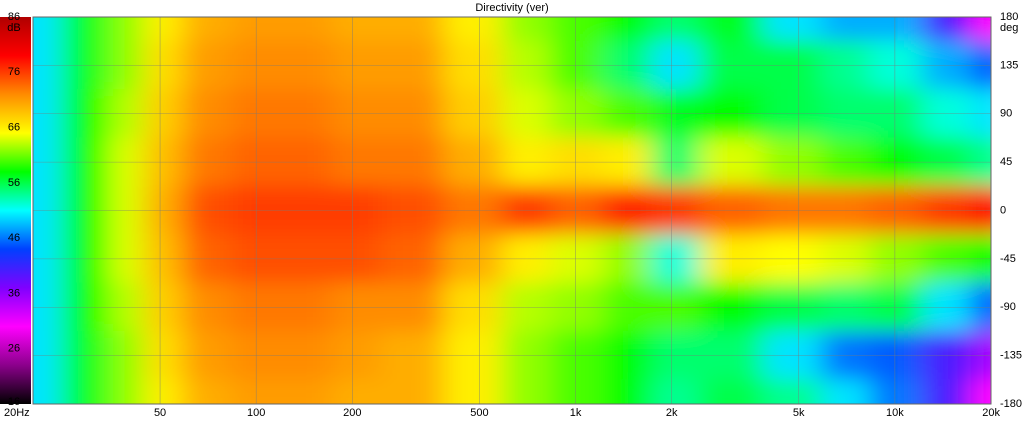 The height and width of the screenshot is (423, 1024). I want to click on y-tick-label: -90, so click(1008, 307).